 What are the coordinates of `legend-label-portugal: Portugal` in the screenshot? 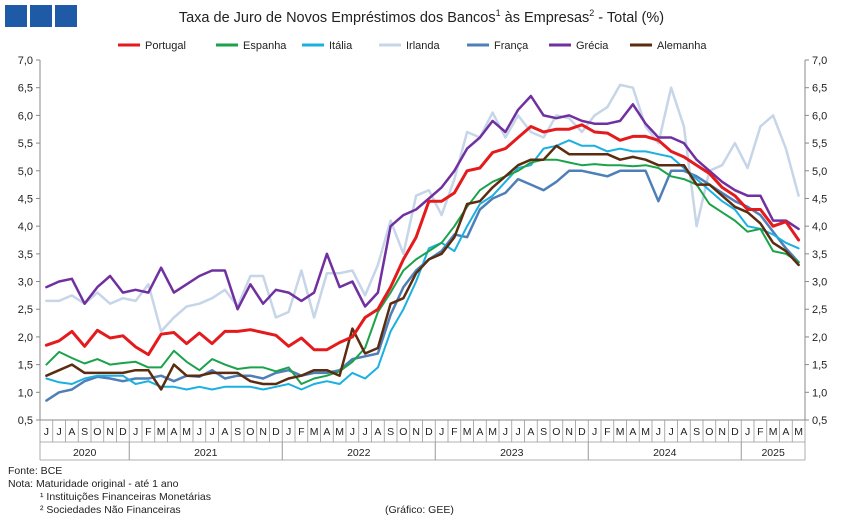 It's located at (165, 46).